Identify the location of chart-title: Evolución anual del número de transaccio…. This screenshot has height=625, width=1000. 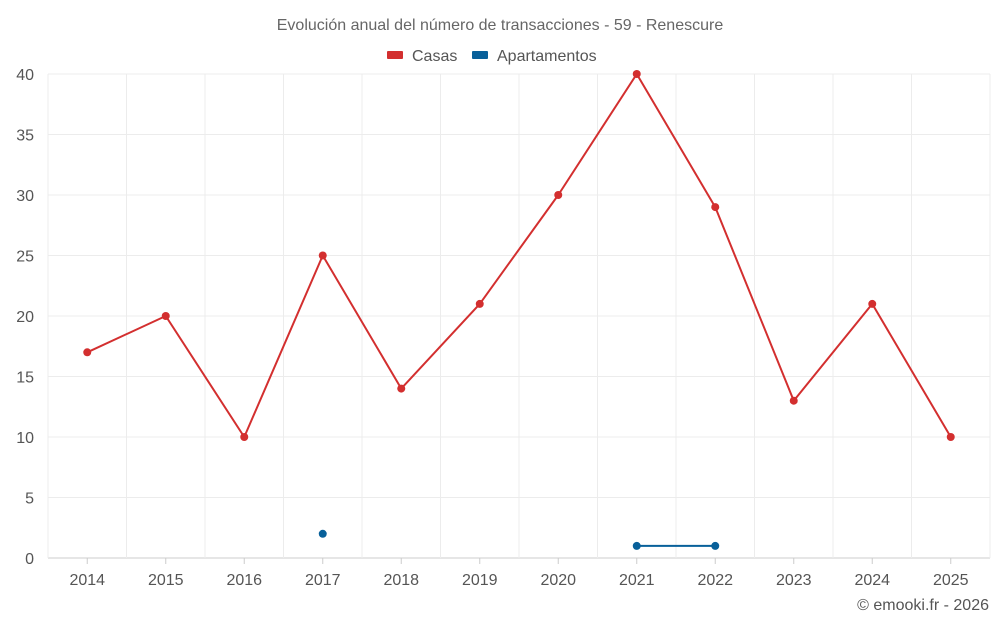
(500, 25).